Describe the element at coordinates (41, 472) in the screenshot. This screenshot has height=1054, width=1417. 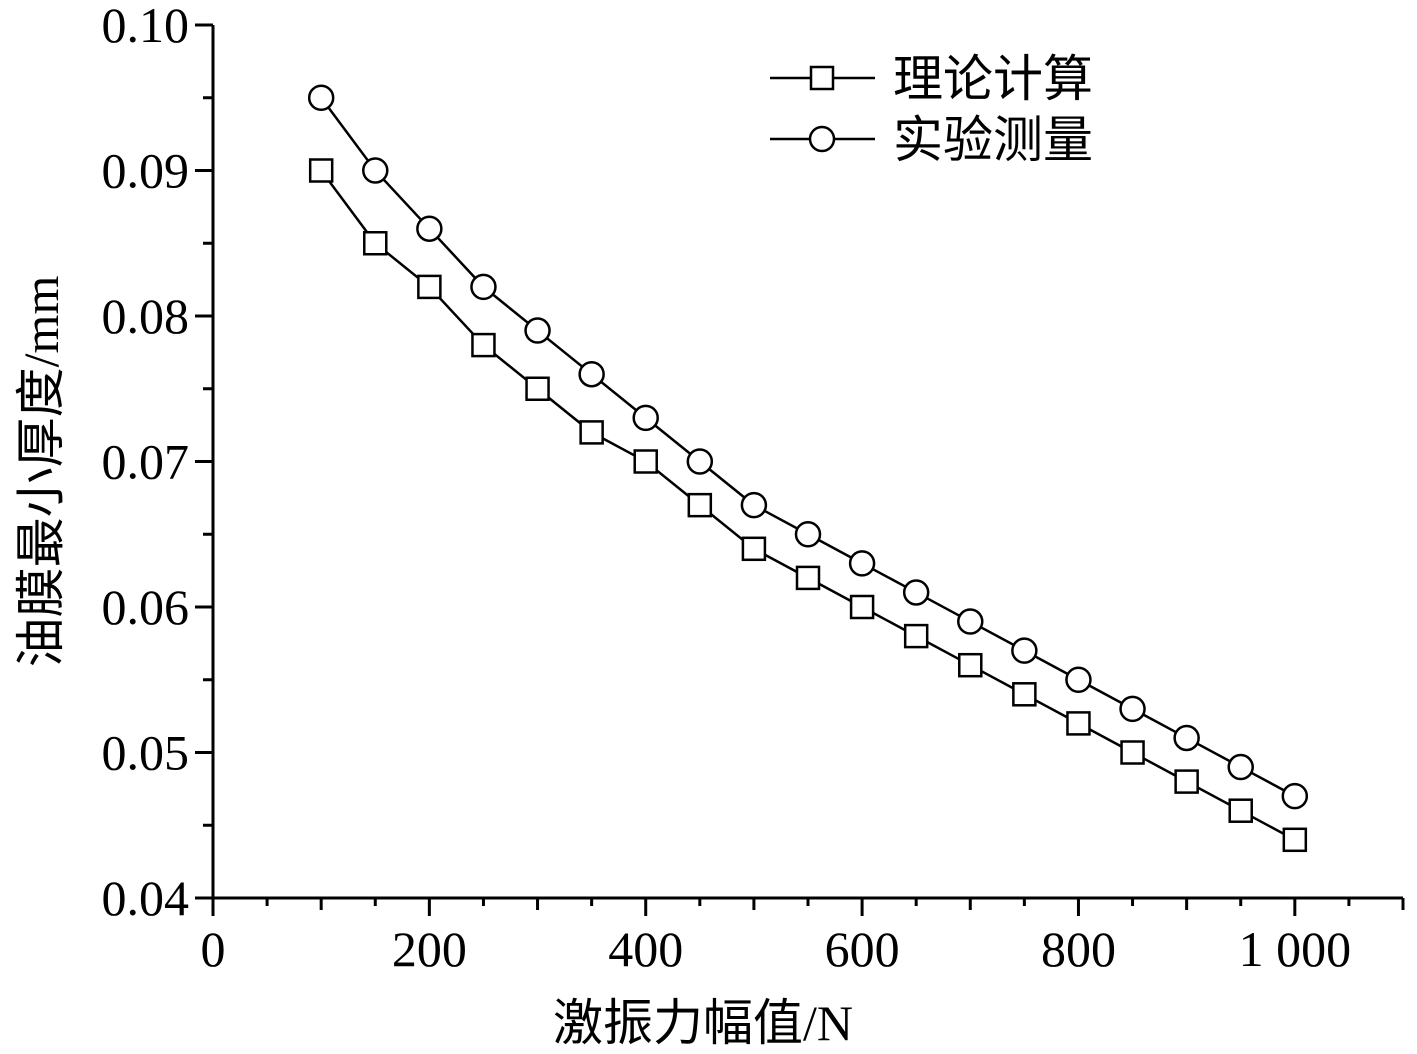
I see `y-axis-title: 油膜最小厚度/mm` at that location.